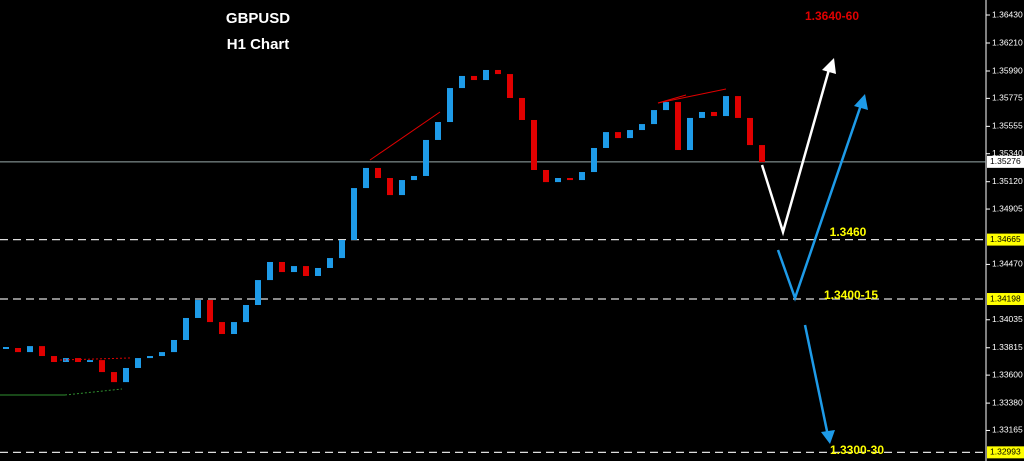 The image size is (1024, 461). Describe the element at coordinates (1007, 319) in the screenshot. I see `y-tick-label: 1.34035` at that location.